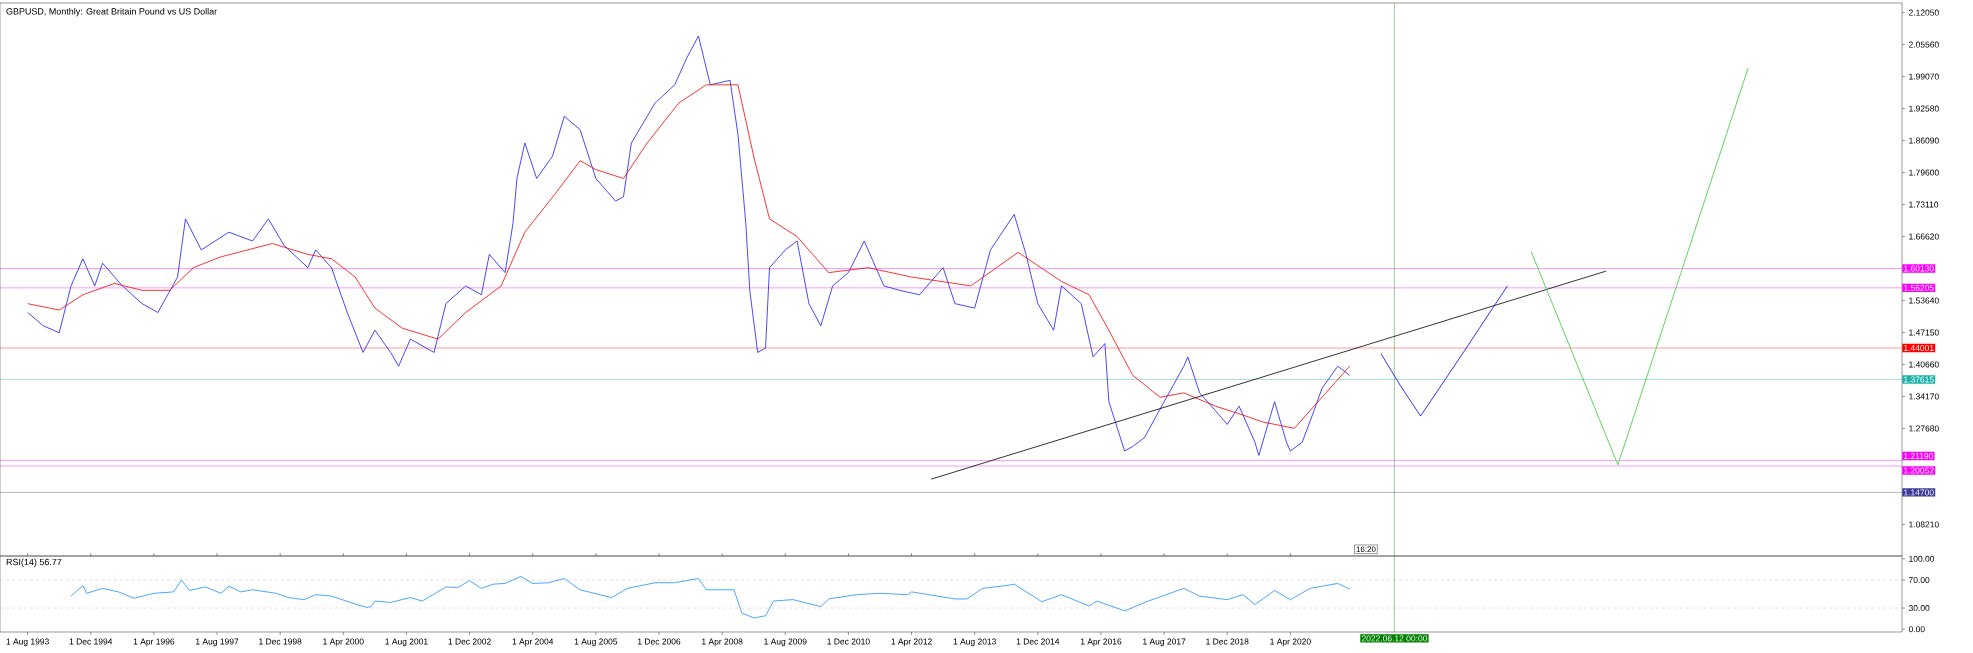 The height and width of the screenshot is (653, 1973). Describe the element at coordinates (1924, 332) in the screenshot. I see `y-tick-label: 1.47150` at that location.